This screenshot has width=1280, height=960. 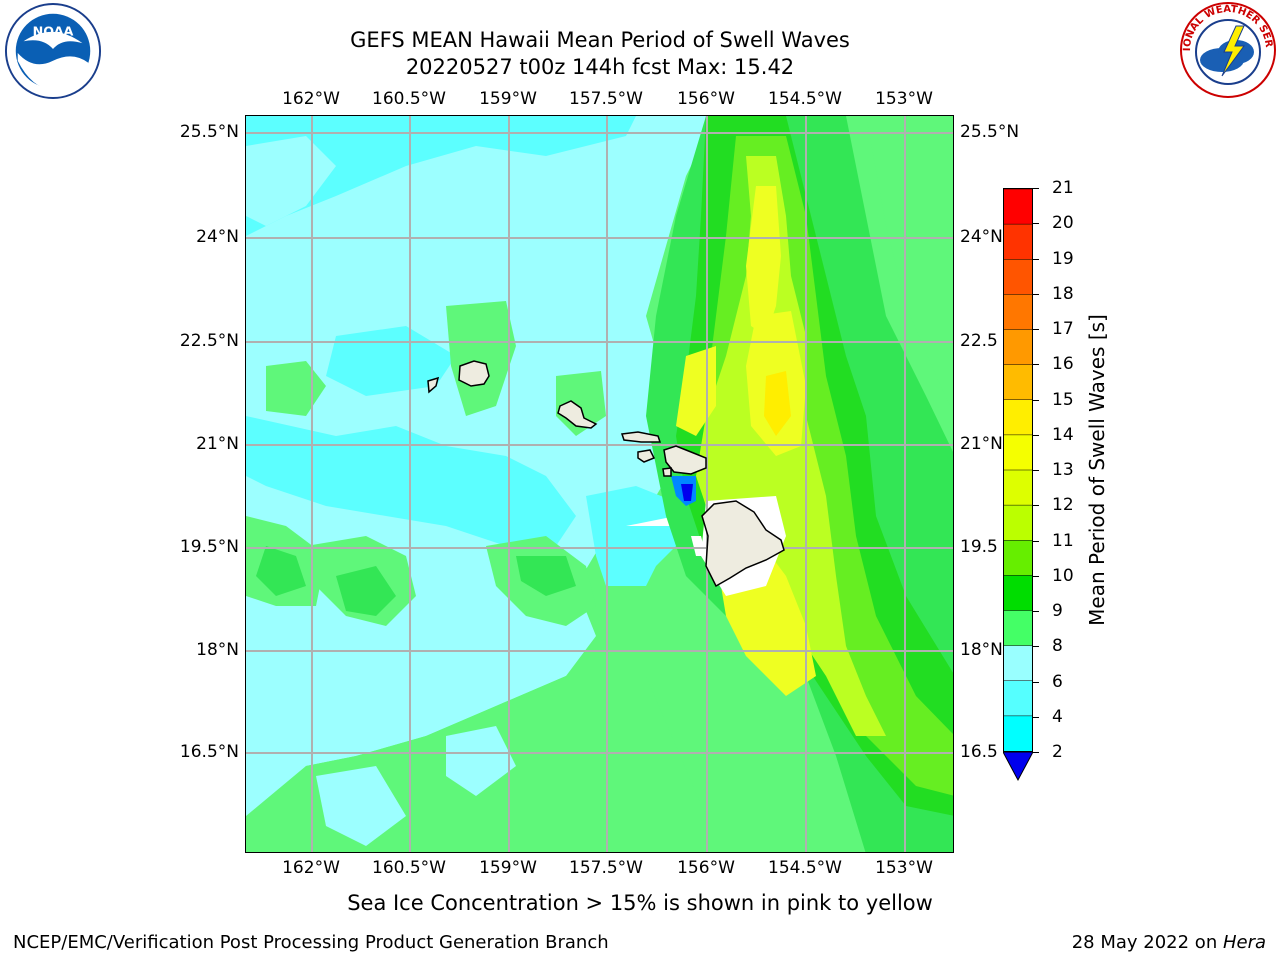 I want to click on colorbar-tick-label: 9, so click(x=1057, y=611).